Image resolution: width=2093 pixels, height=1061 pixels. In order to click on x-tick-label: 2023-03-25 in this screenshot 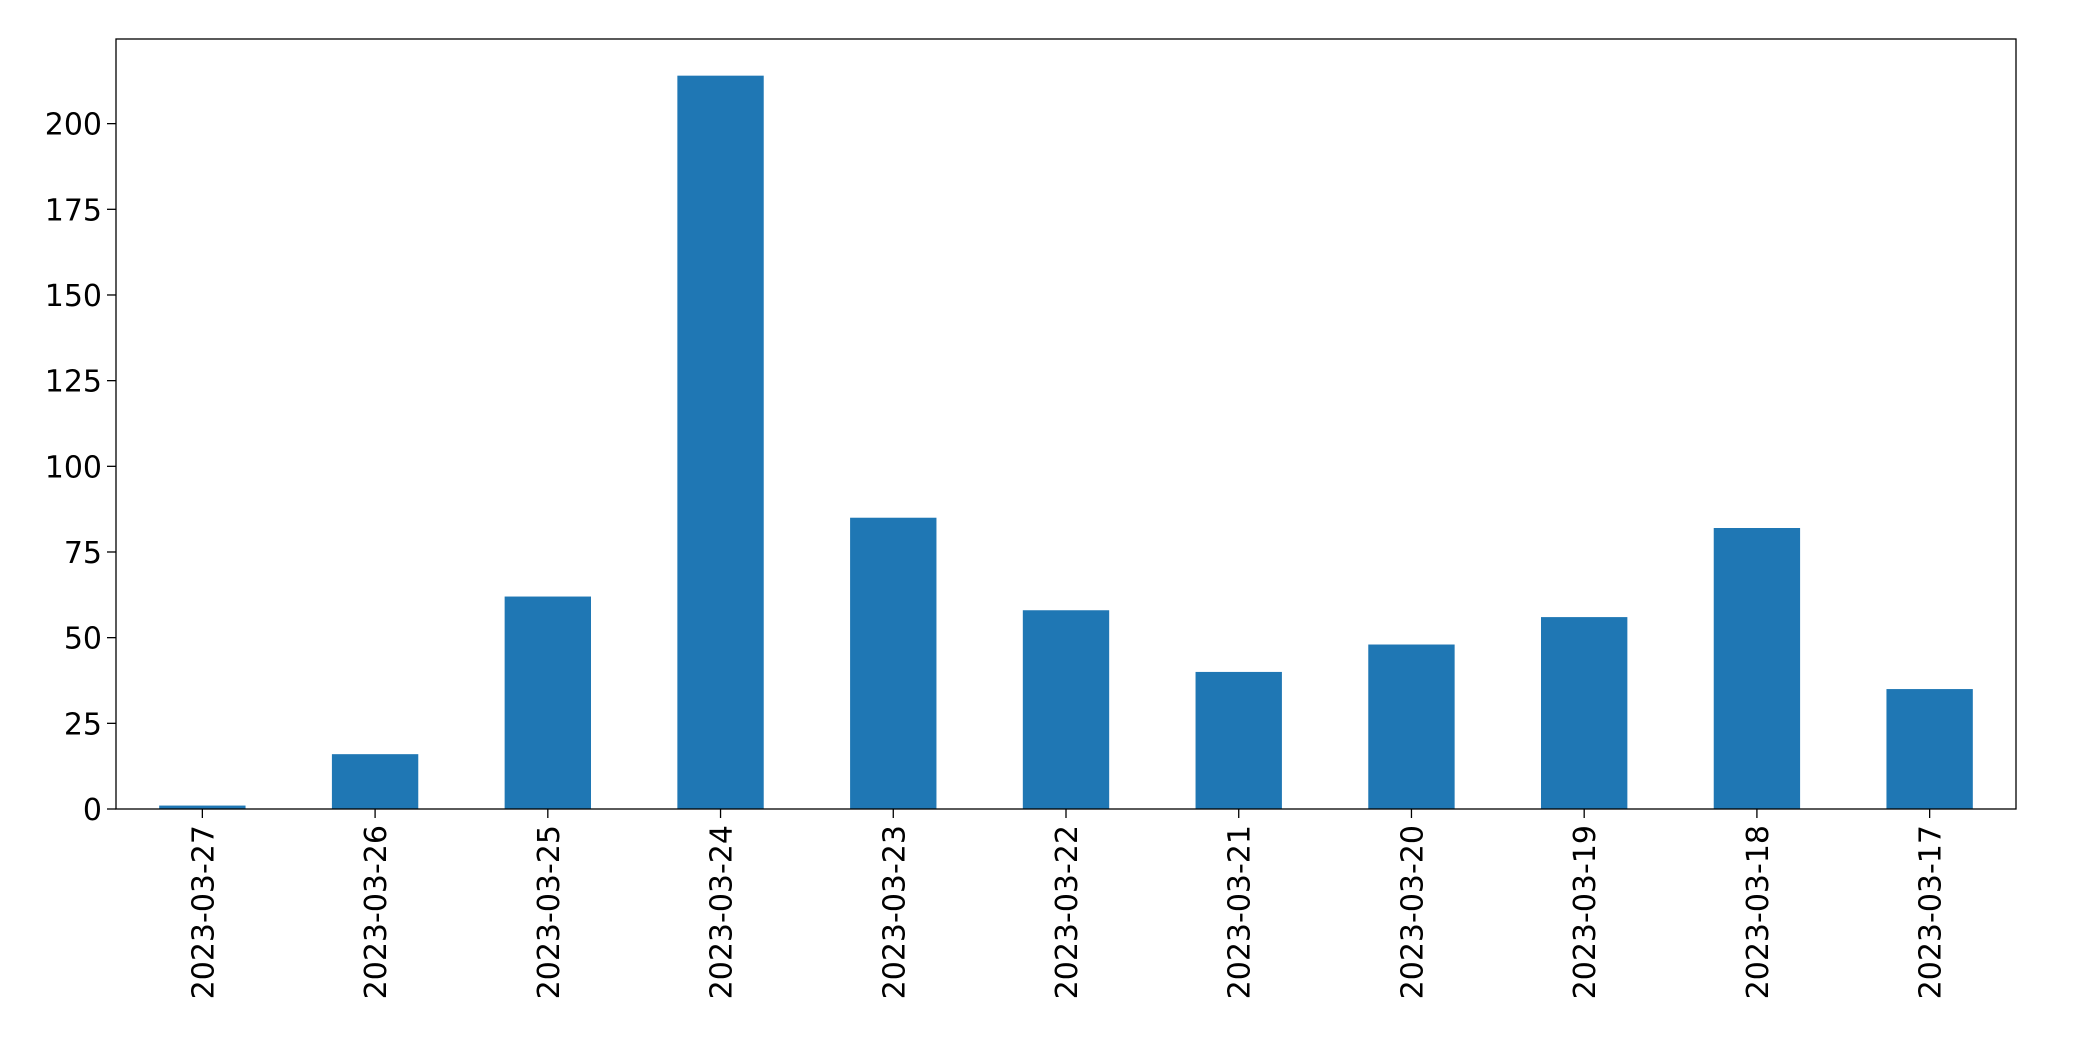, I will do `click(549, 912)`.